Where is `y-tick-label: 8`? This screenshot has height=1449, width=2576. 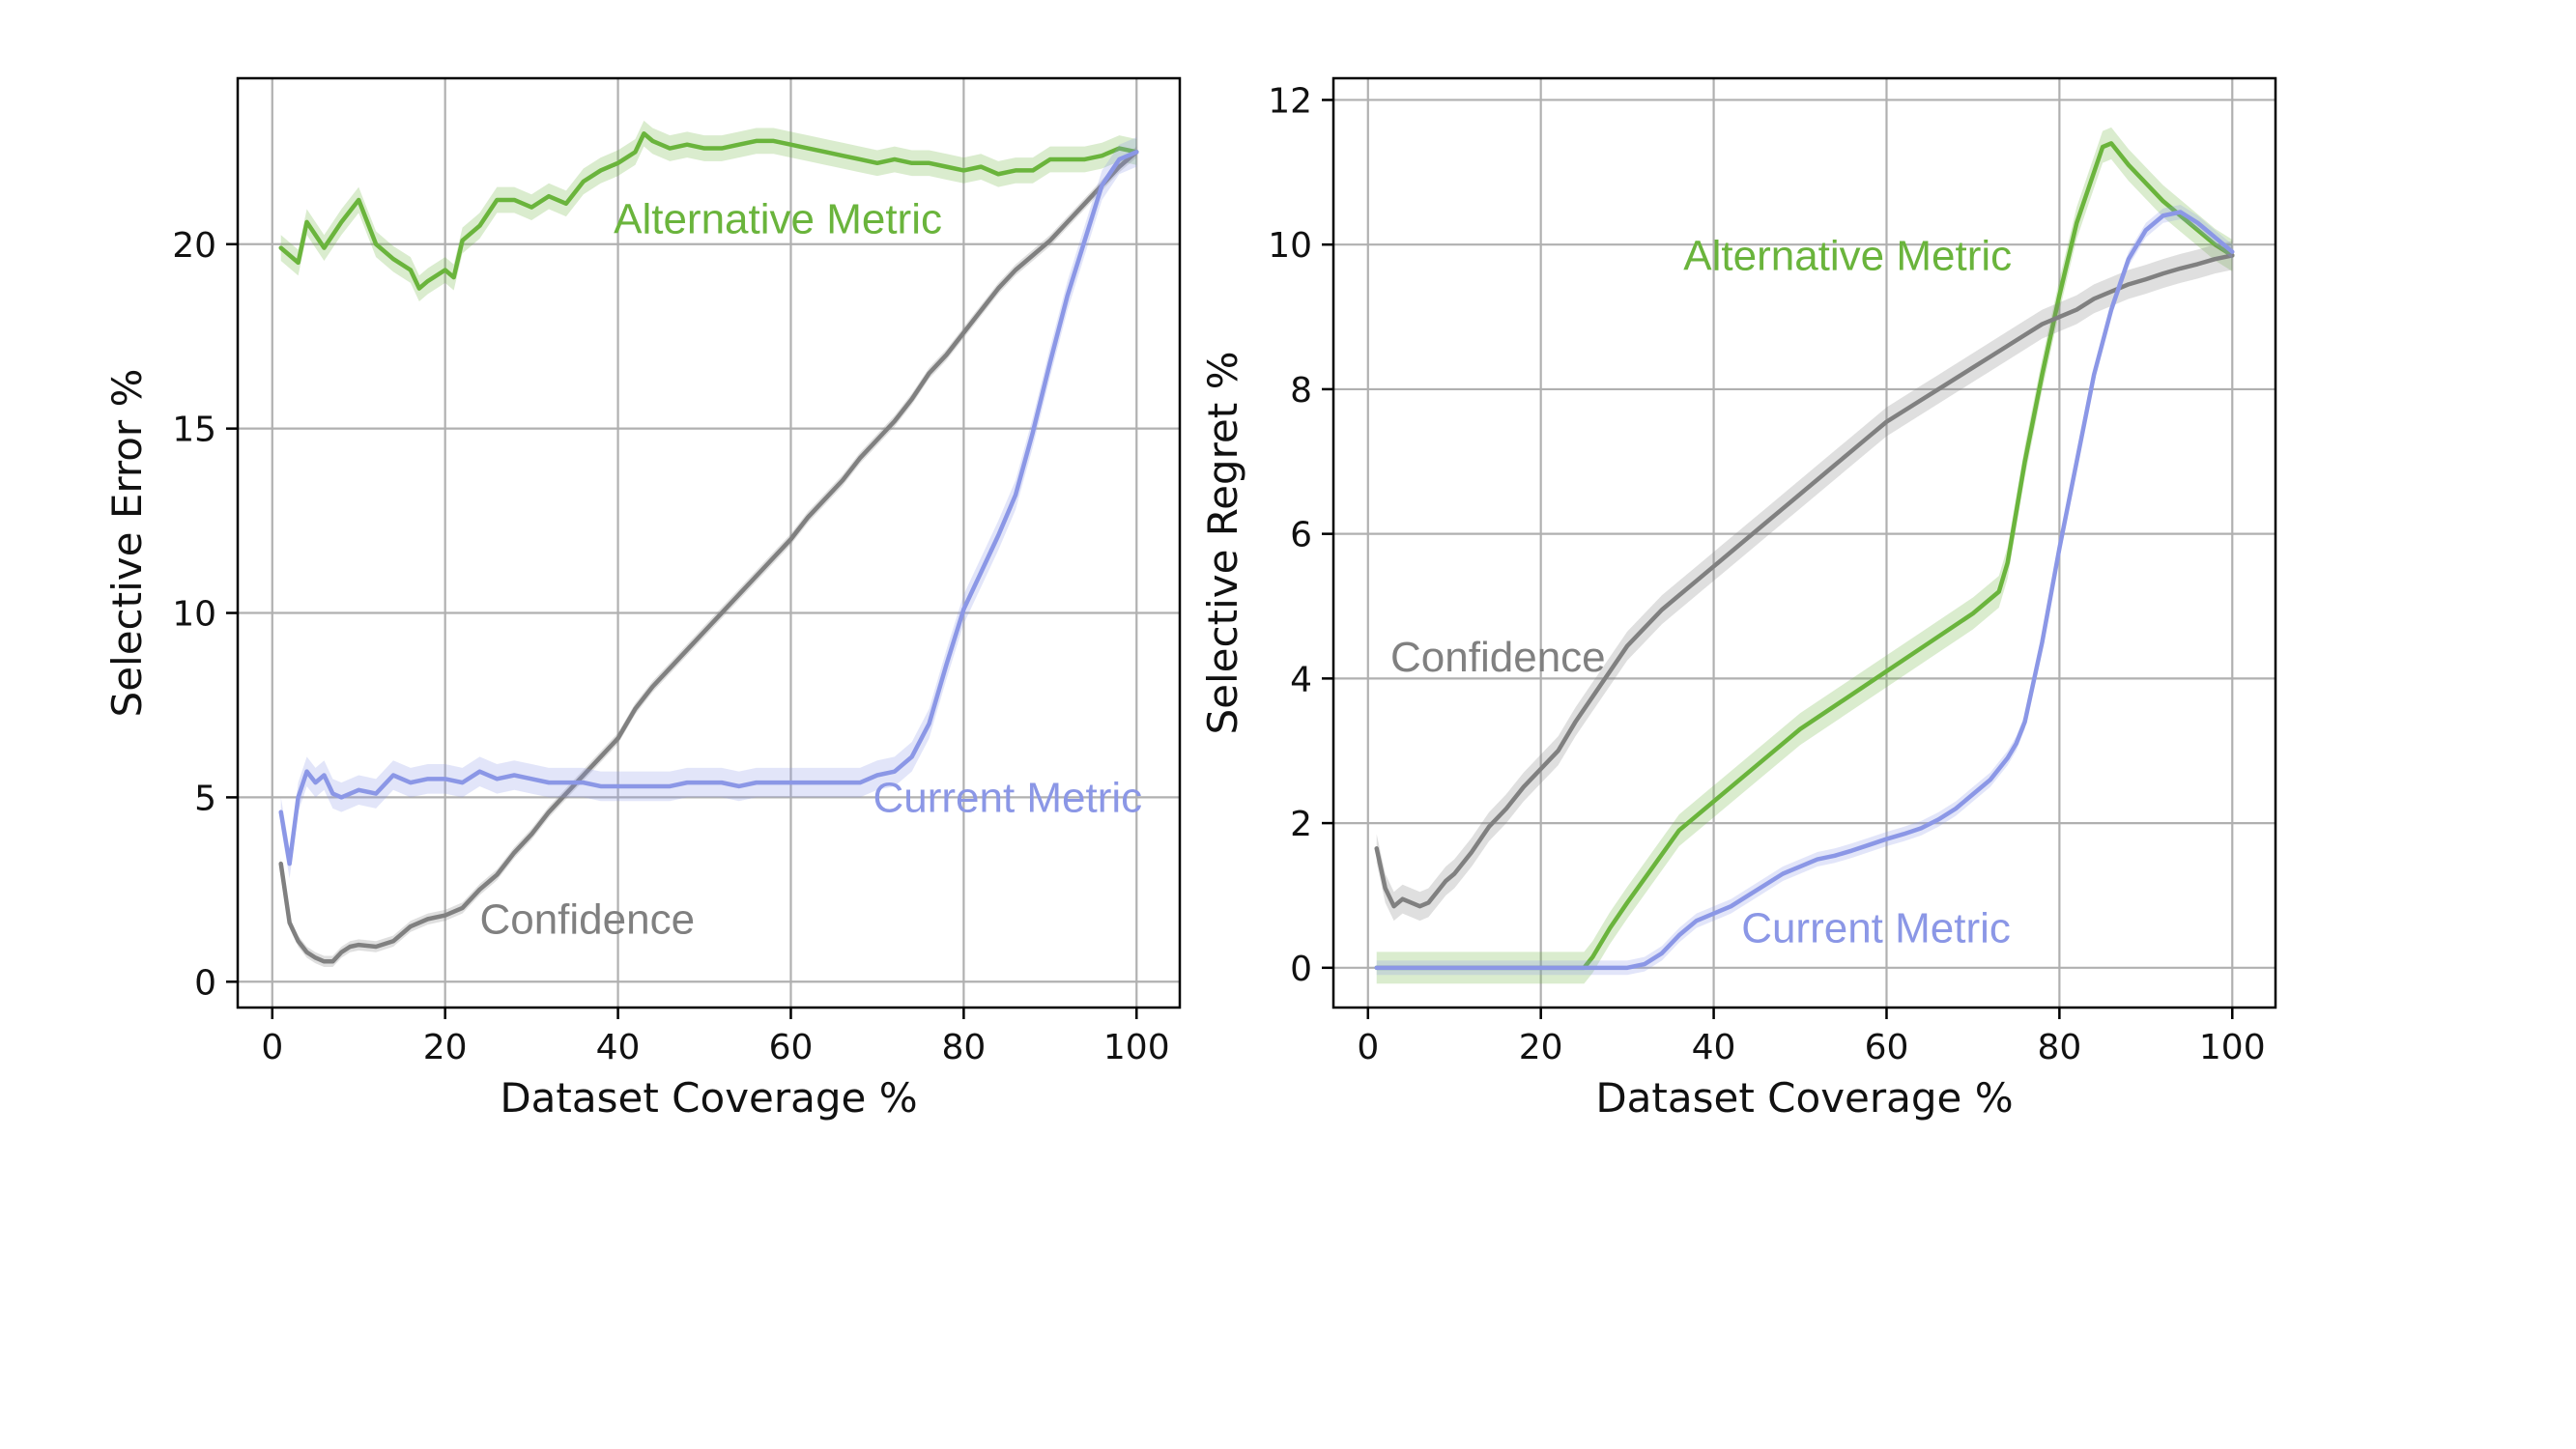 y-tick-label: 8 is located at coordinates (1301, 391).